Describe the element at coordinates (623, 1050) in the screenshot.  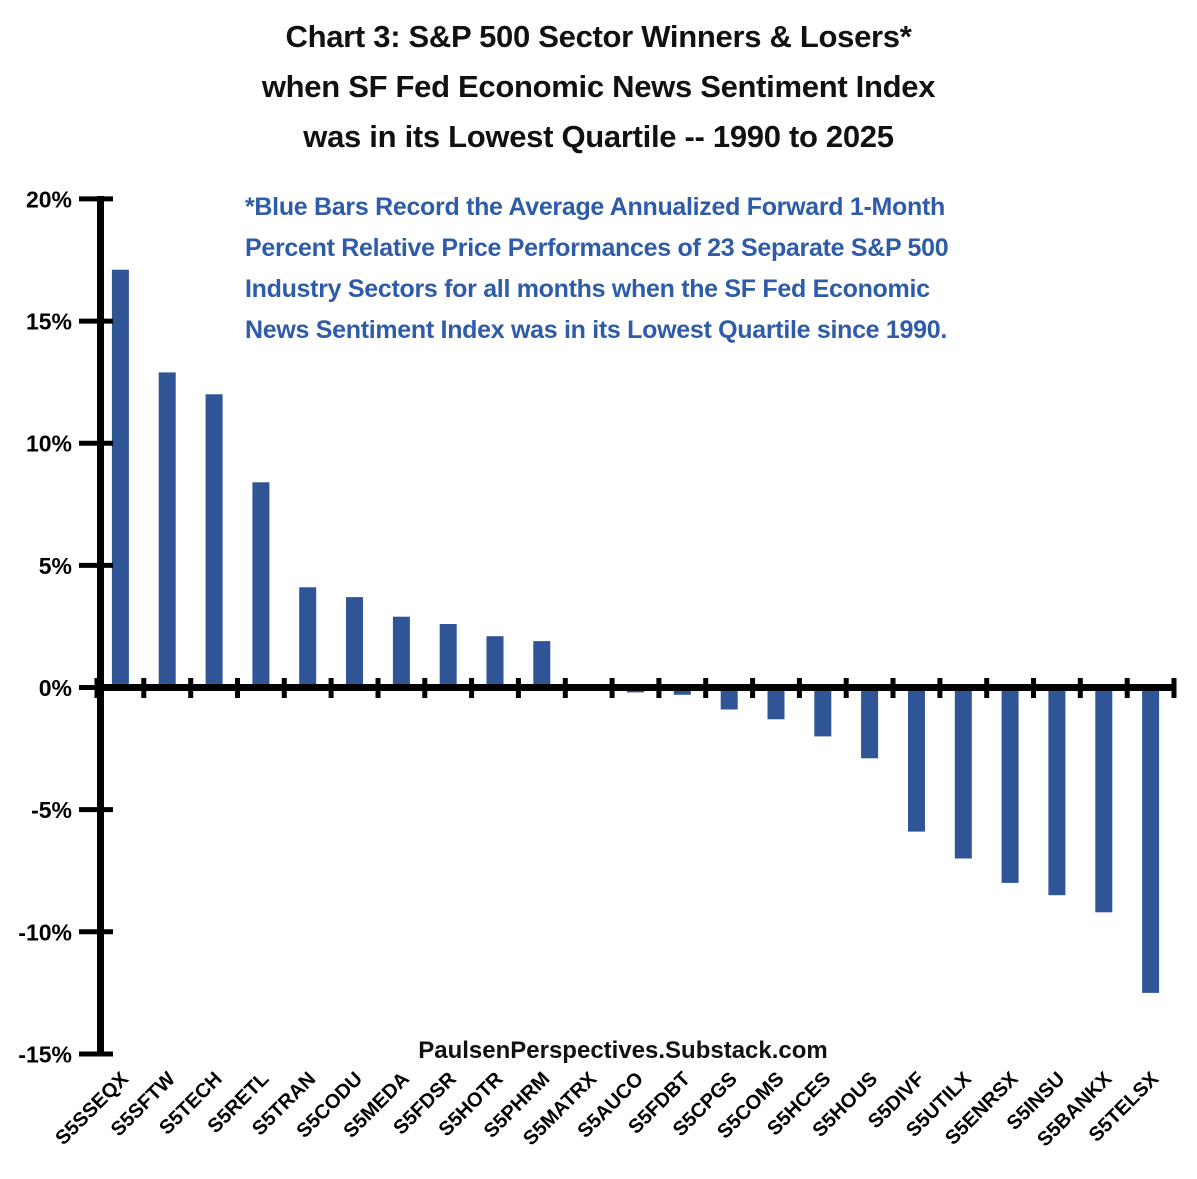
I see `source-footer: PaulsenPerspectives.Substack.com` at that location.